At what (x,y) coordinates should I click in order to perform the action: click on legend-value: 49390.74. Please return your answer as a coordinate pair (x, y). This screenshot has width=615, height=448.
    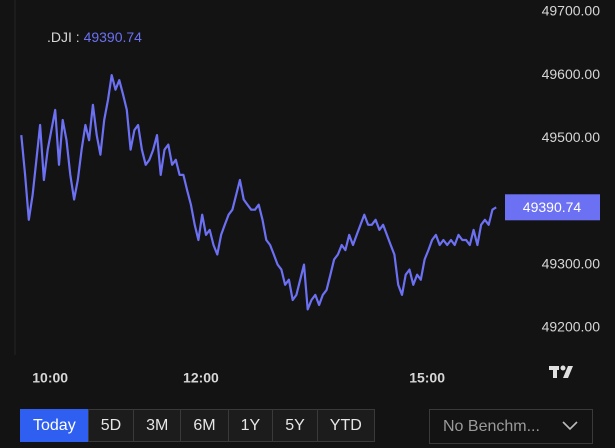
    Looking at the image, I should click on (113, 37).